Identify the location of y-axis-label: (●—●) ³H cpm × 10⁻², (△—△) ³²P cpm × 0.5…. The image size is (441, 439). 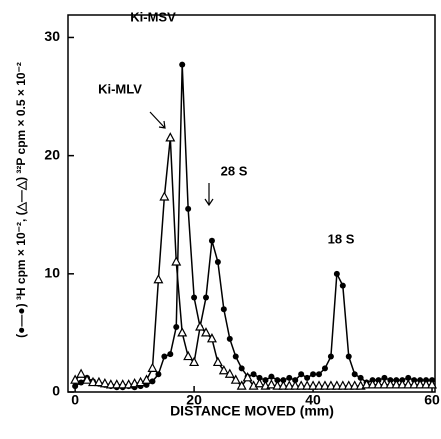
(21, 200).